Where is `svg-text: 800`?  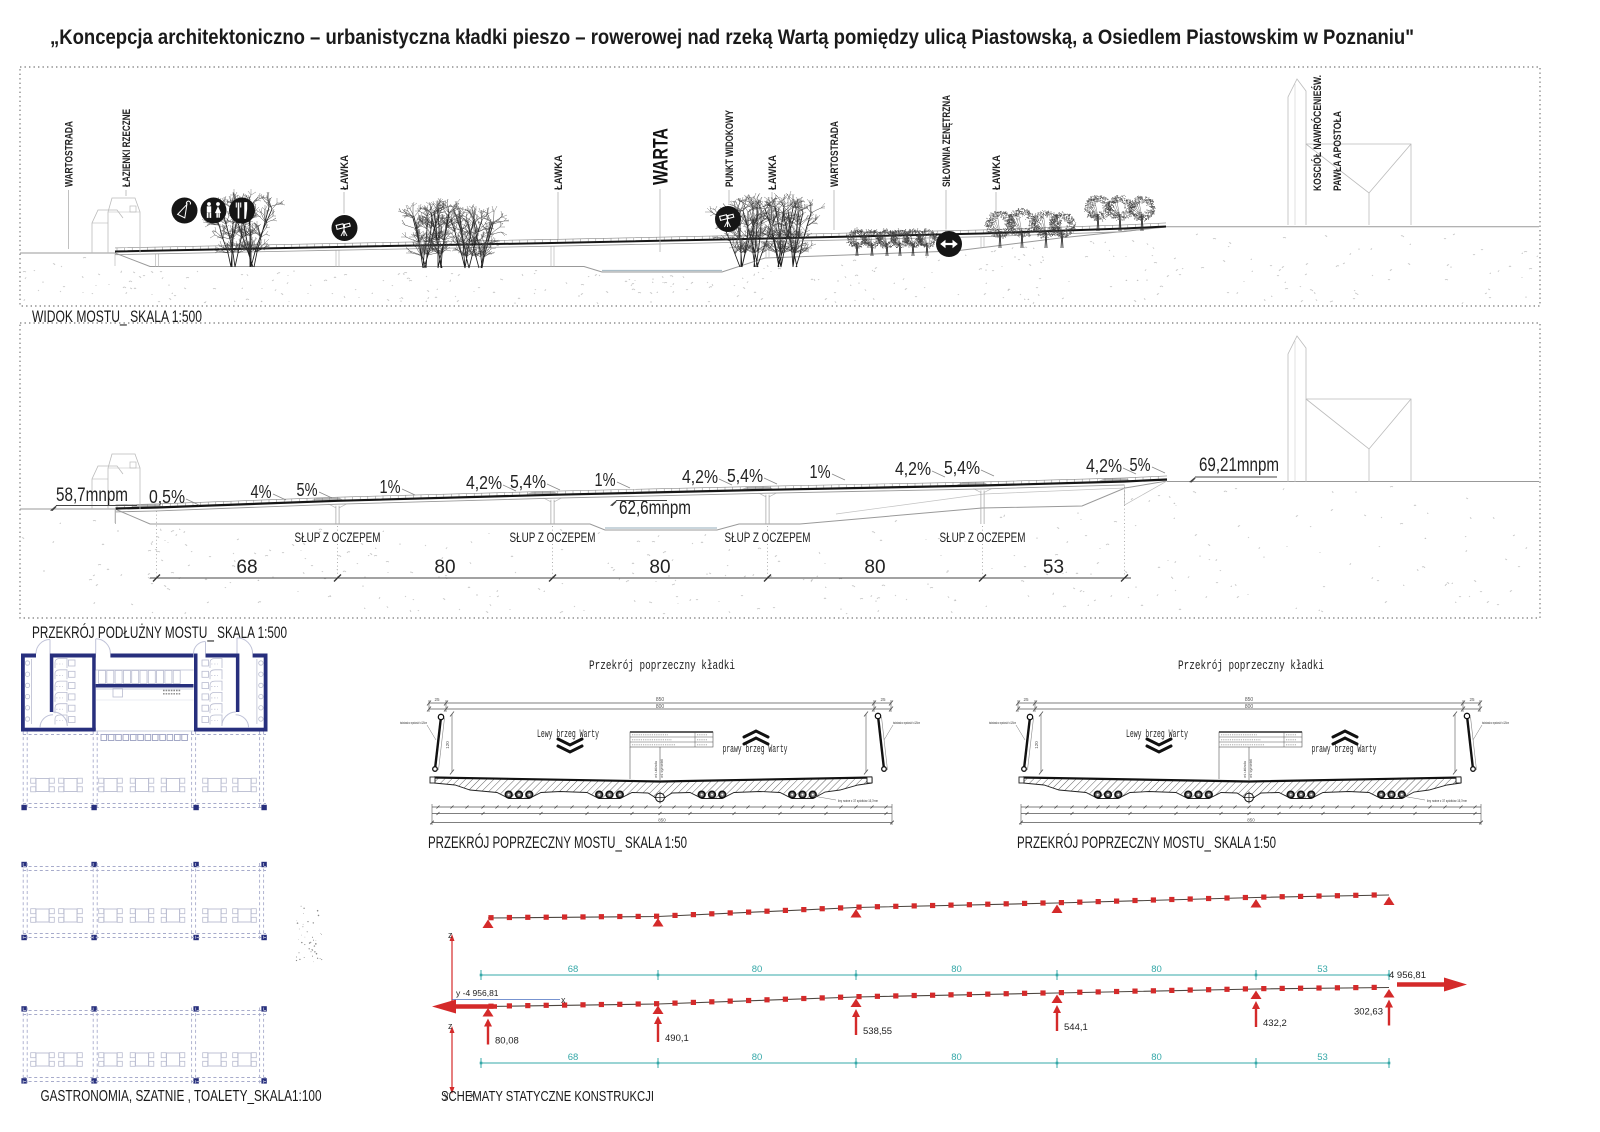 svg-text: 800 is located at coordinates (660, 707).